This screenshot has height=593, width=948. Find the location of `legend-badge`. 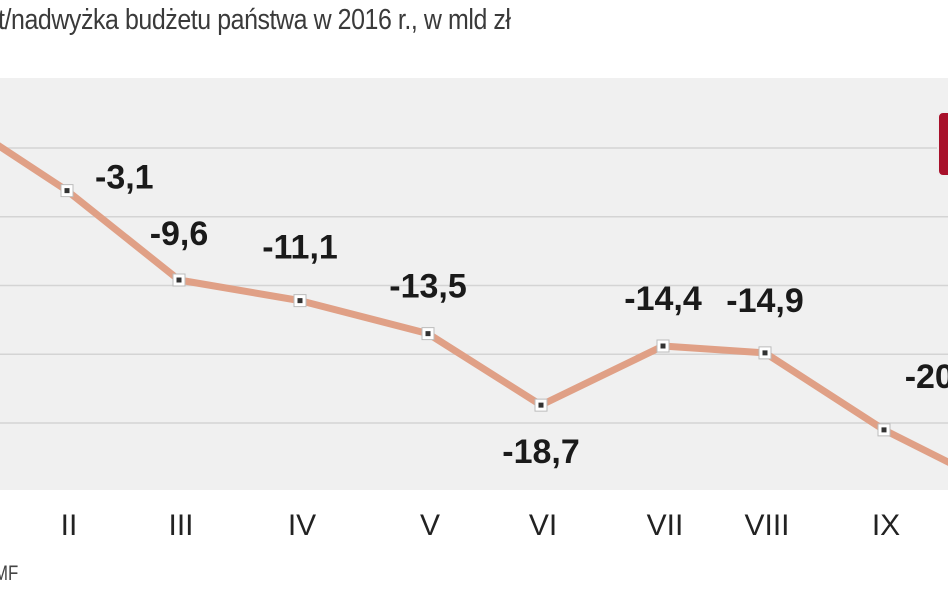

legend-badge is located at coordinates (942, 144).